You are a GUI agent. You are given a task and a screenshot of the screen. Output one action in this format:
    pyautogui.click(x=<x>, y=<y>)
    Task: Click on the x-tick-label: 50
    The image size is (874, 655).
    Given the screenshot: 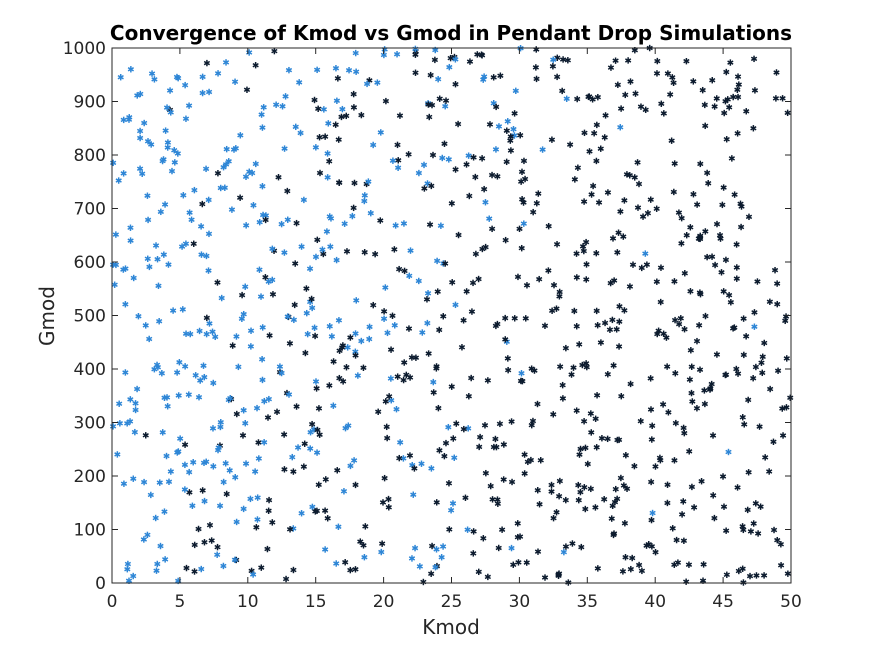 What is the action you would take?
    pyautogui.click(x=791, y=602)
    